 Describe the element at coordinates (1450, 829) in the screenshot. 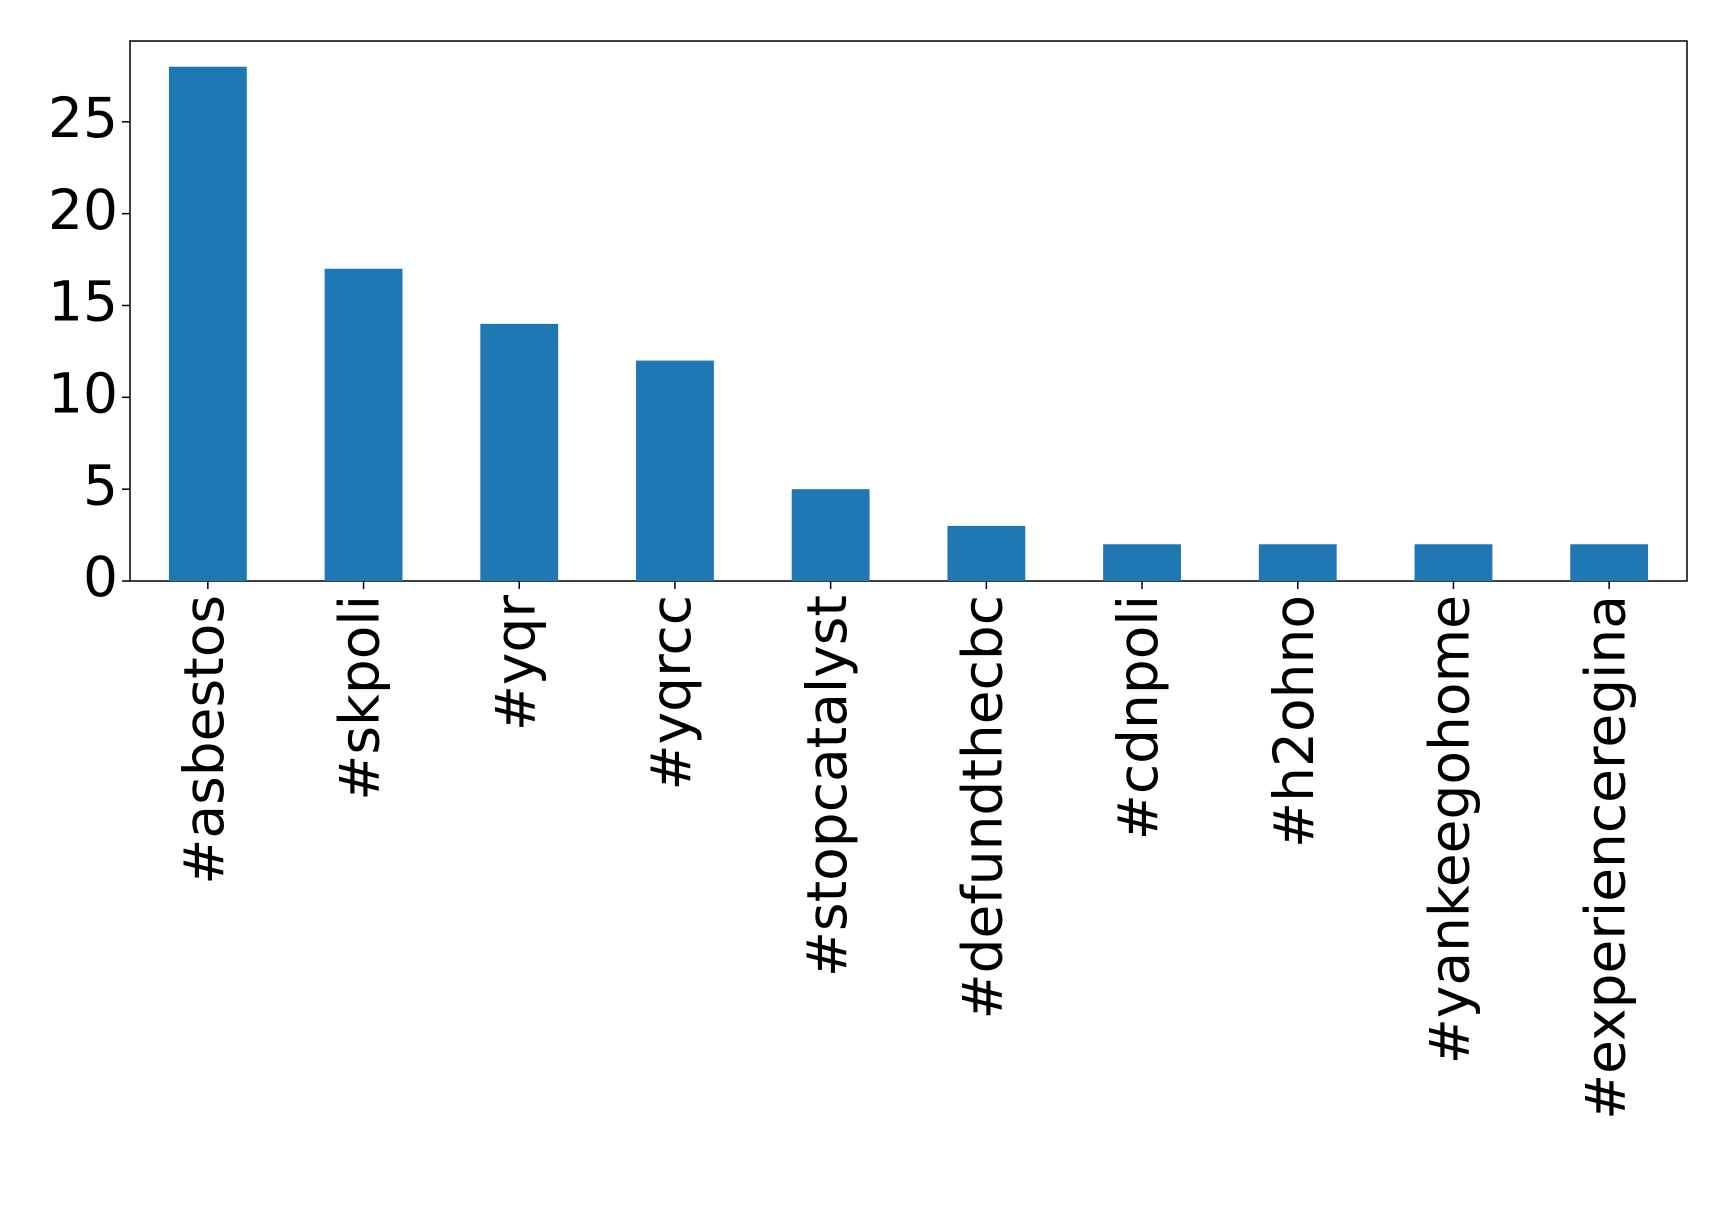

I see `x-tick-label: #yankeegohome` at that location.